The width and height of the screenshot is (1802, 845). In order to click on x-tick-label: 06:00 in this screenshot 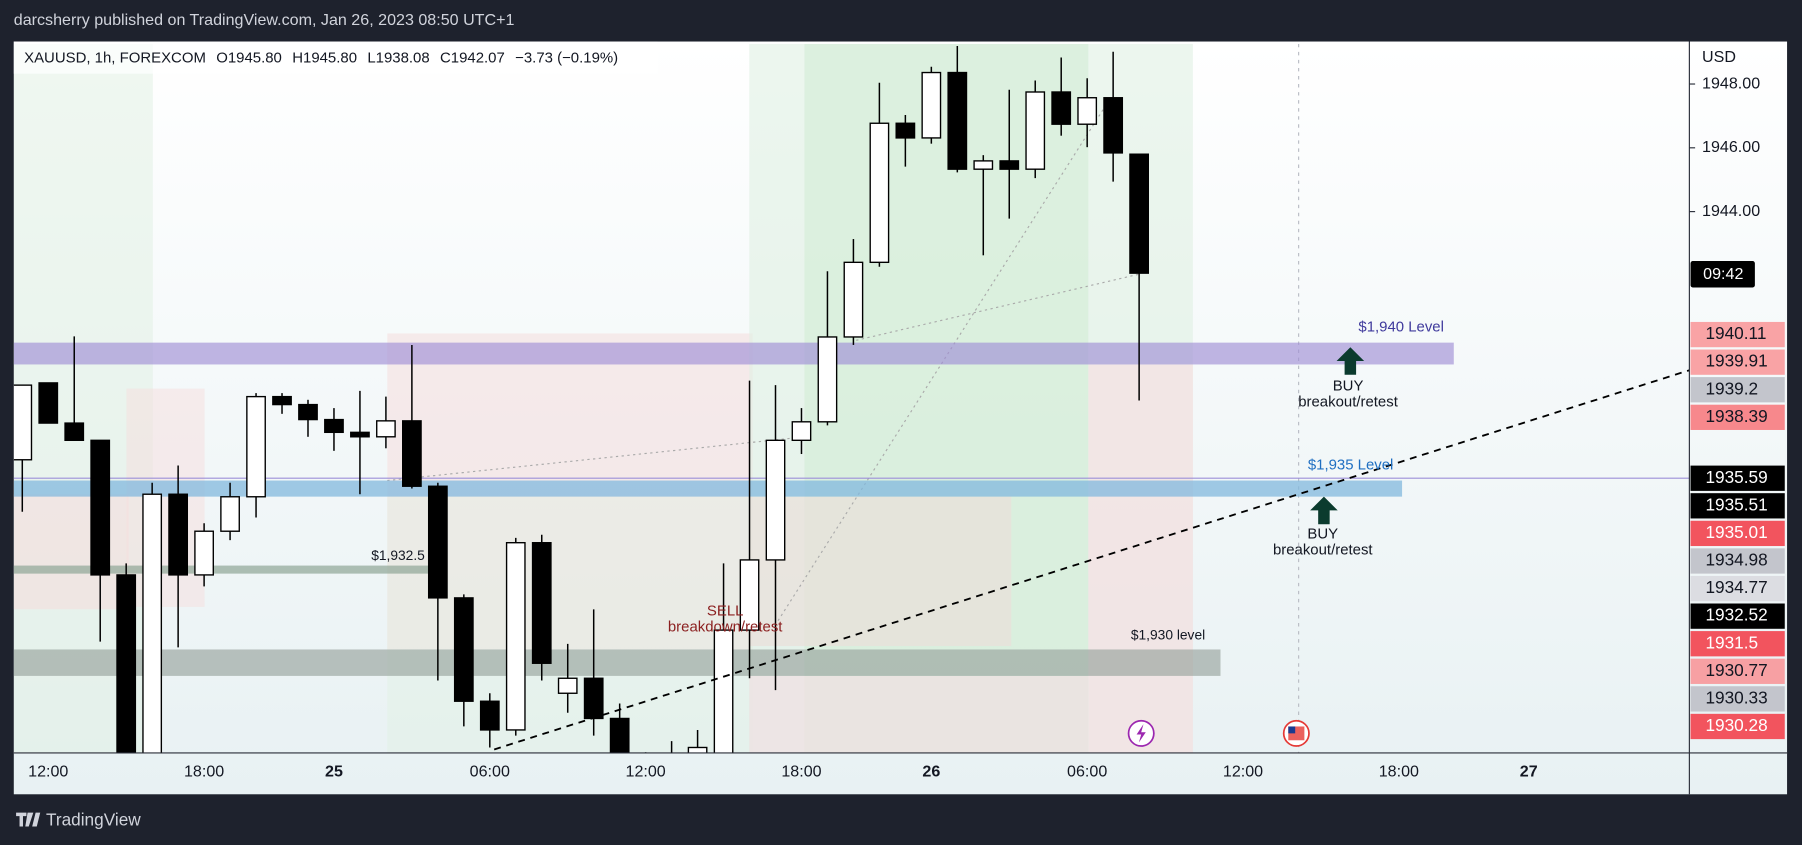, I will do `click(1087, 772)`.